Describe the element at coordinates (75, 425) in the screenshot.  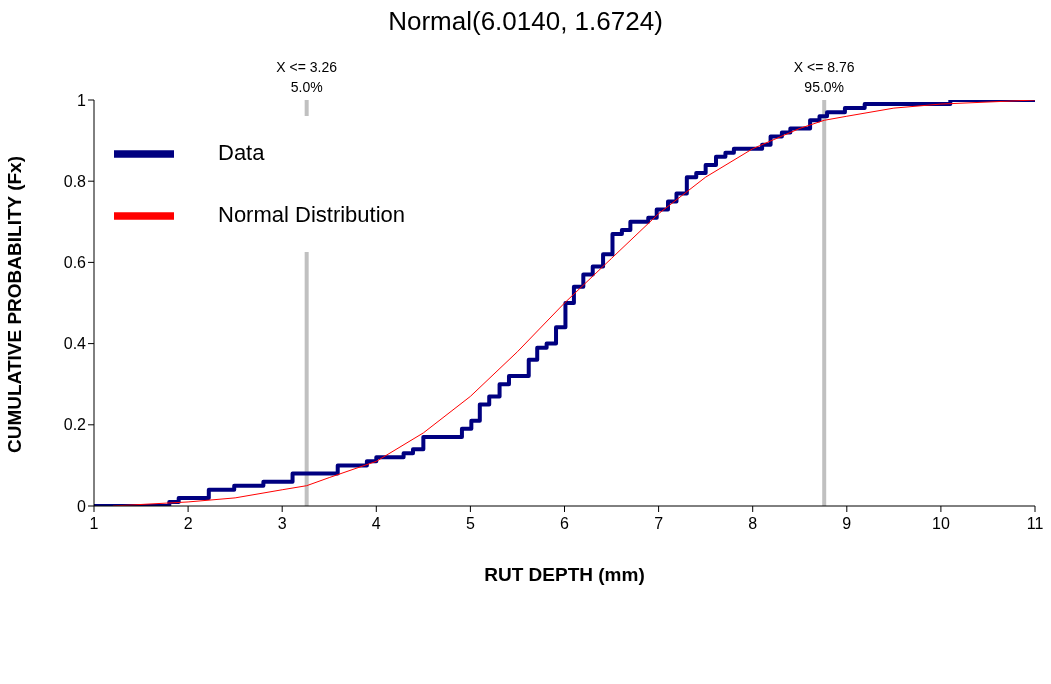
I see `y-tick-label: 0.2` at that location.